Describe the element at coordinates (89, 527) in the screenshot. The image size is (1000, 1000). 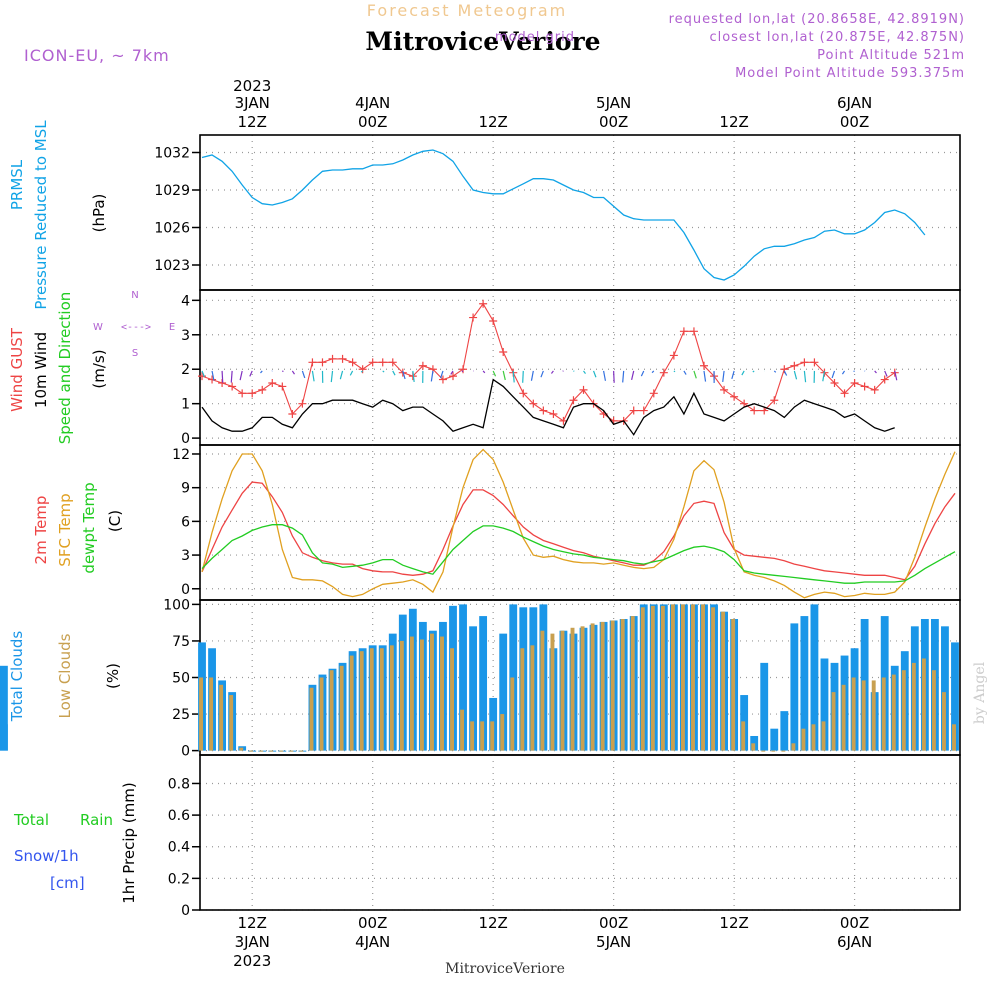
I see `temp-dewpt-label: dewpt Temp` at that location.